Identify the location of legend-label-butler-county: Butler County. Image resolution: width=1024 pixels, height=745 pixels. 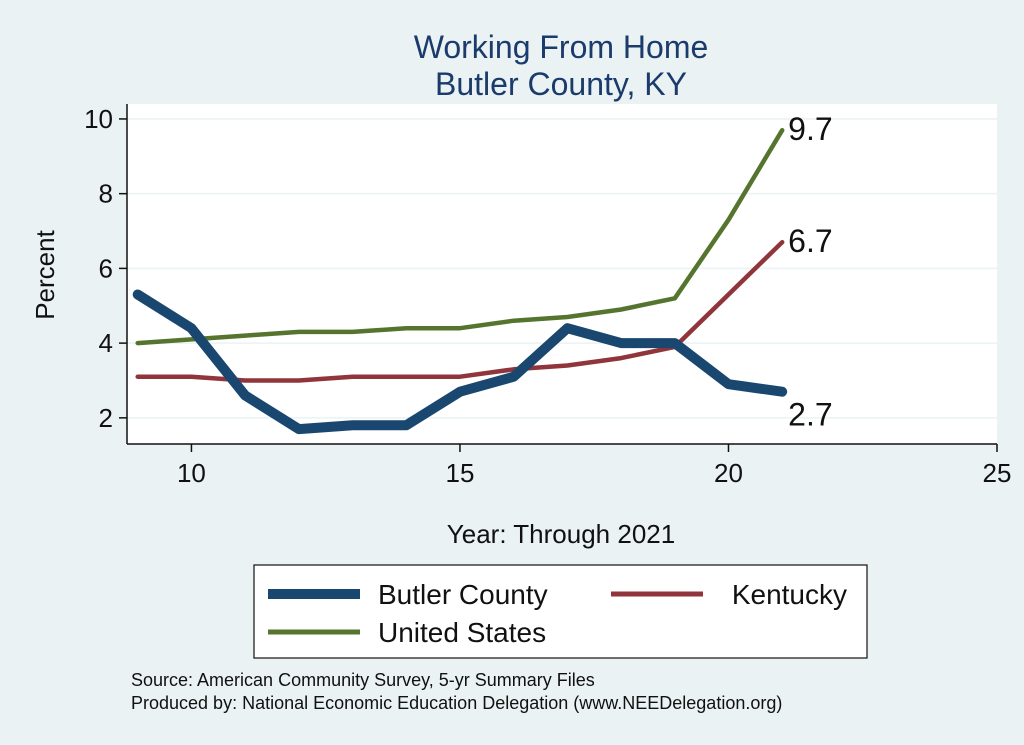
(463, 594).